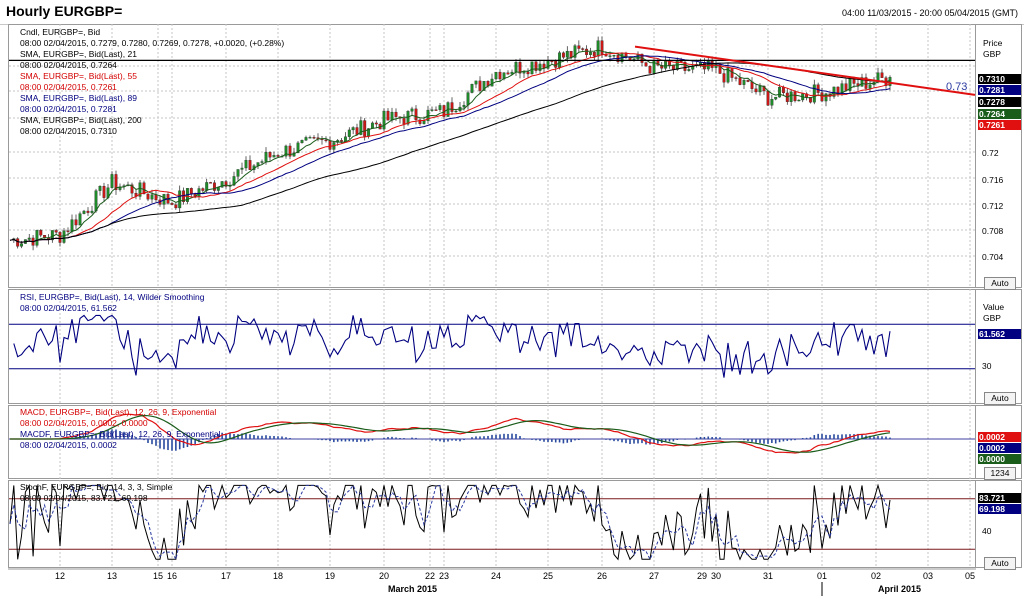  I want to click on x-tick-label: 13, so click(112, 576).